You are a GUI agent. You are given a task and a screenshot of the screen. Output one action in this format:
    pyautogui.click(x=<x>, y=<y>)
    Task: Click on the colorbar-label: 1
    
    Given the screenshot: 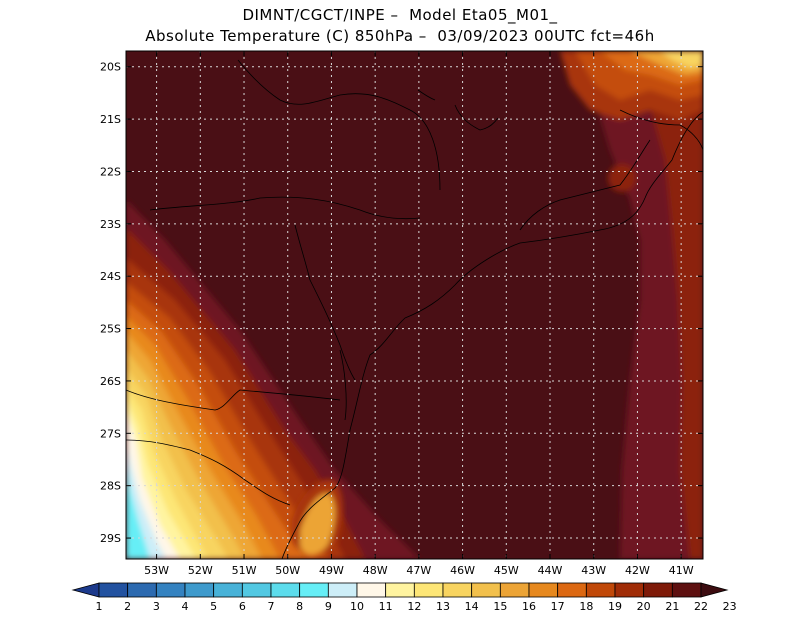 What is the action you would take?
    pyautogui.click(x=99, y=606)
    